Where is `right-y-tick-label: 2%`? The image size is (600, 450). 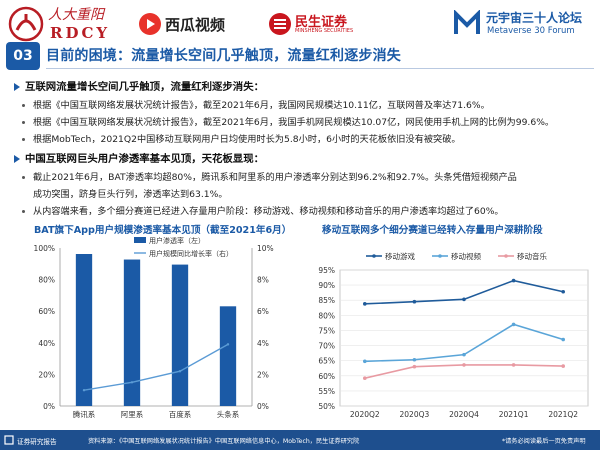
right-y-tick-label: 2% is located at coordinates (263, 374).